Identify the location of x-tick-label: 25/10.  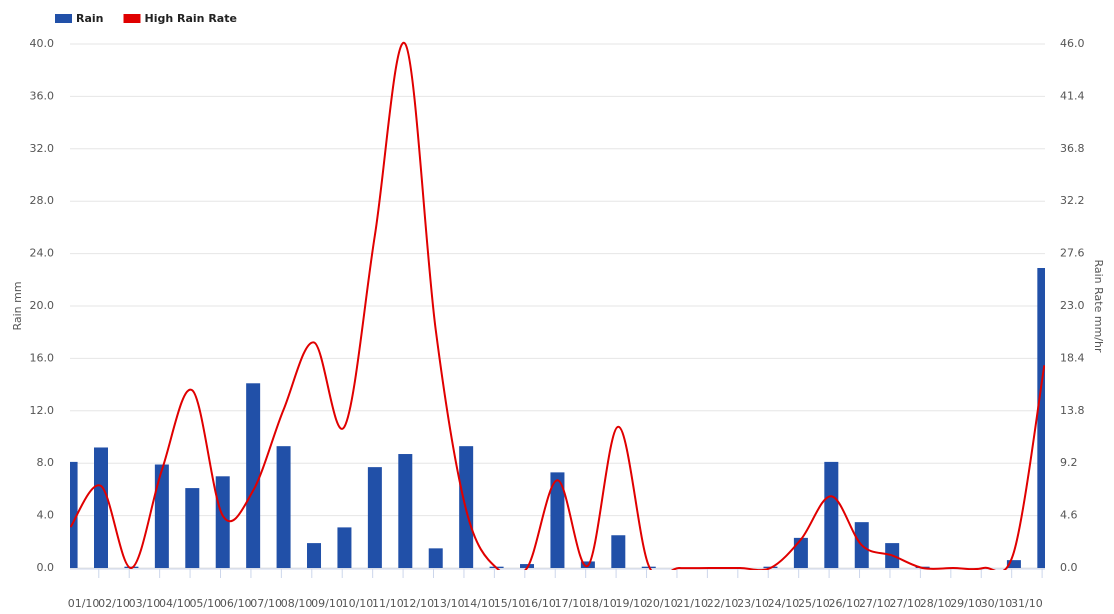
(814, 603).